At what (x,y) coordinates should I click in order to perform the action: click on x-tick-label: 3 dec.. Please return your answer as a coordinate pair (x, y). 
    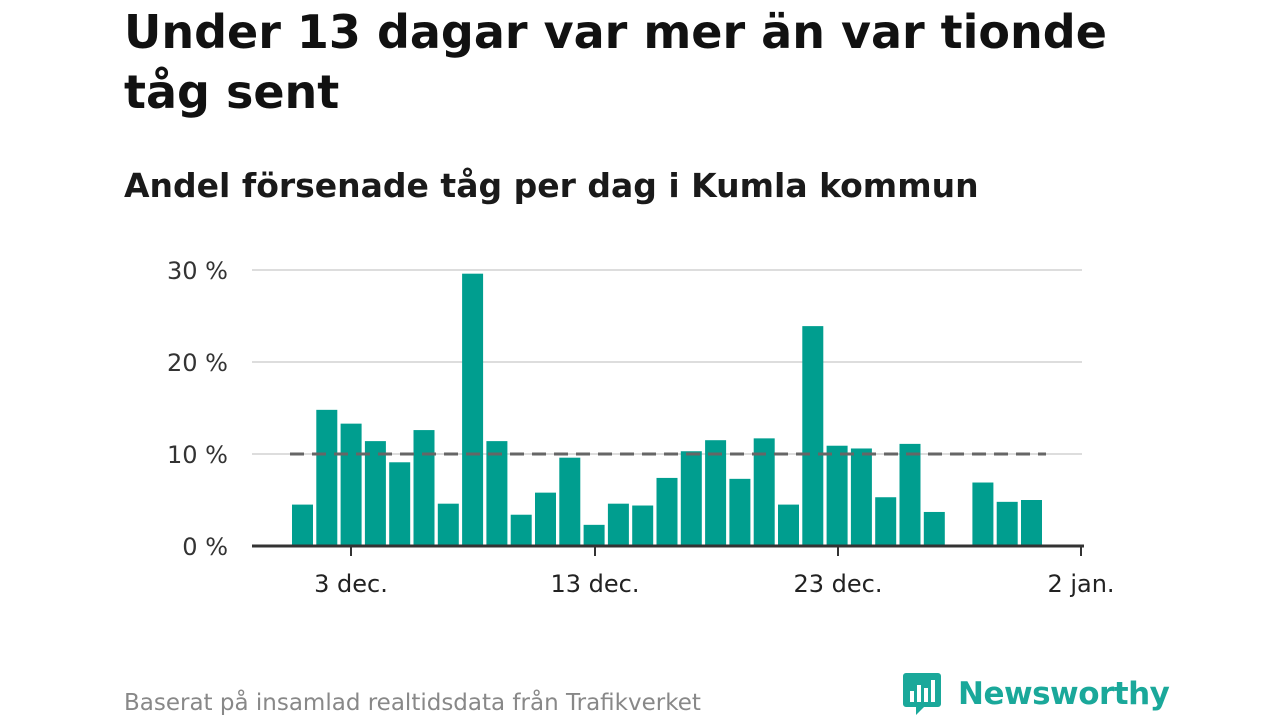
    Looking at the image, I should click on (351, 584).